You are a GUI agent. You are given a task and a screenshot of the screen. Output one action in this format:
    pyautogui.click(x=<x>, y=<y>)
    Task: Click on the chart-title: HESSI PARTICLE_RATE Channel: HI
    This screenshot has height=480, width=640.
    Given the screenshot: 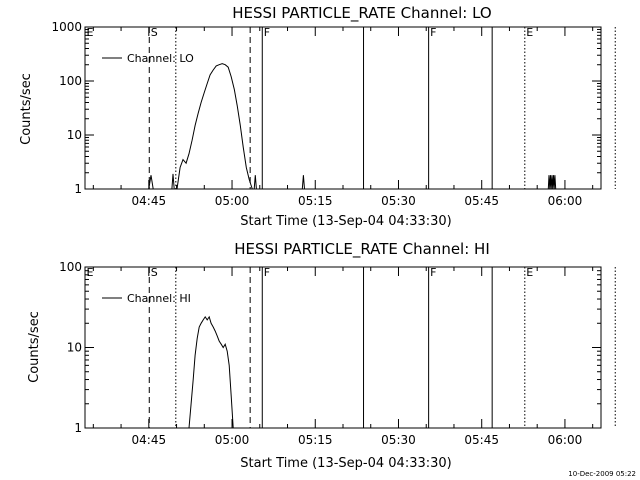 What is the action you would take?
    pyautogui.click(x=362, y=249)
    